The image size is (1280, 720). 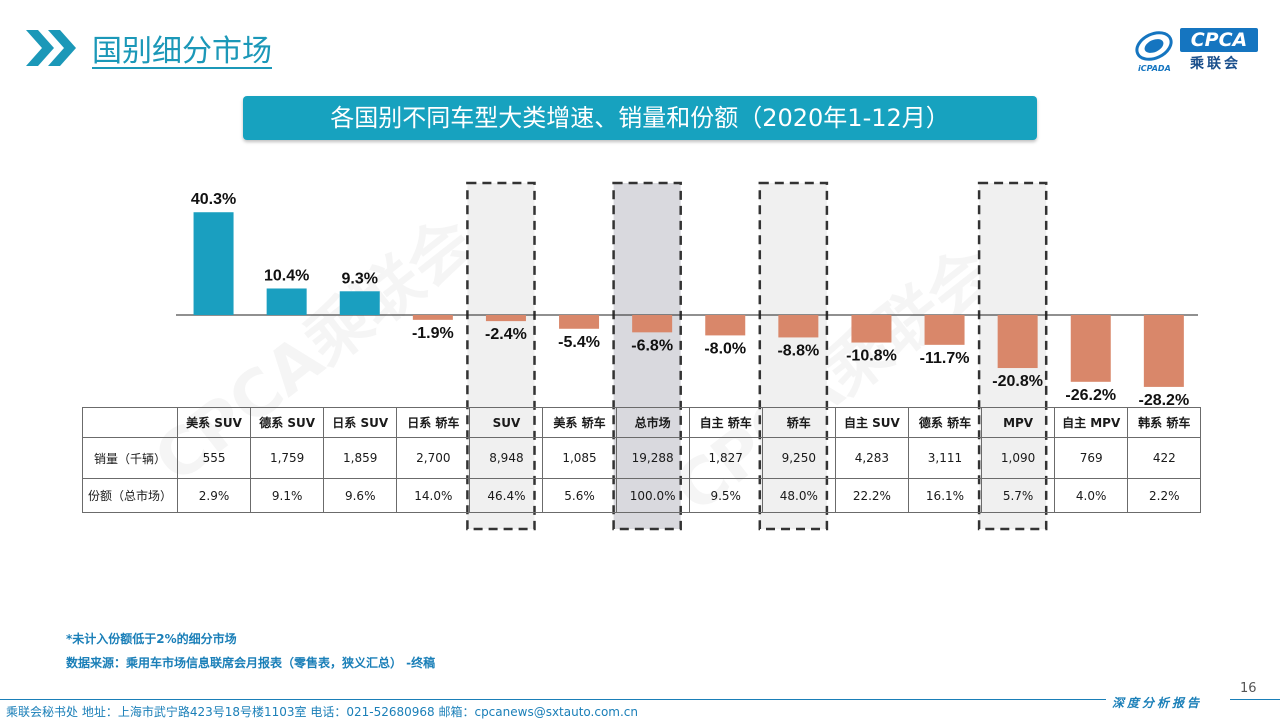 What do you see at coordinates (725, 458) in the screenshot?
I see `table-cell: 1,827` at bounding box center [725, 458].